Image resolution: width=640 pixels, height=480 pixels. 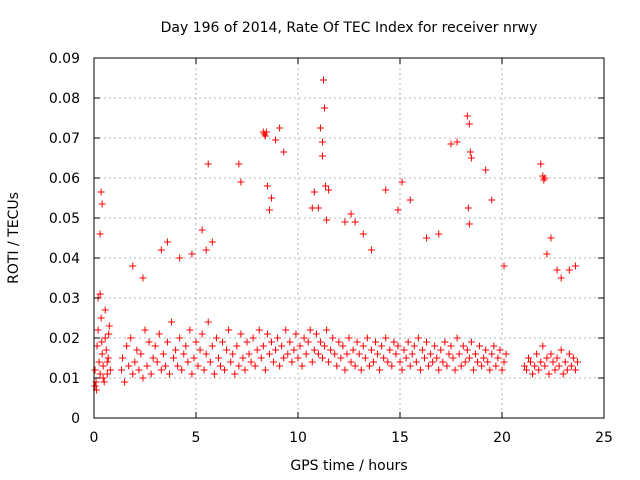 What do you see at coordinates (75, 419) in the screenshot?
I see `y-tick-label: 0` at bounding box center [75, 419].